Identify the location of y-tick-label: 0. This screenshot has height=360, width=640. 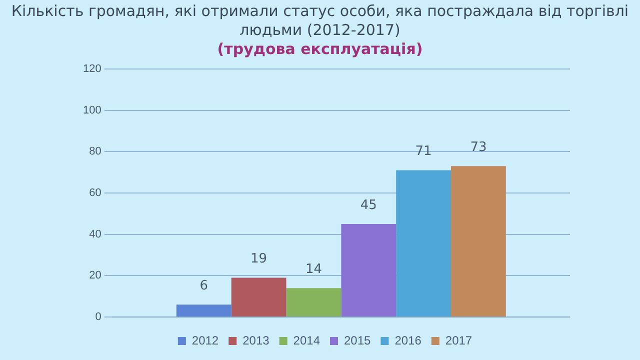
(98, 317).